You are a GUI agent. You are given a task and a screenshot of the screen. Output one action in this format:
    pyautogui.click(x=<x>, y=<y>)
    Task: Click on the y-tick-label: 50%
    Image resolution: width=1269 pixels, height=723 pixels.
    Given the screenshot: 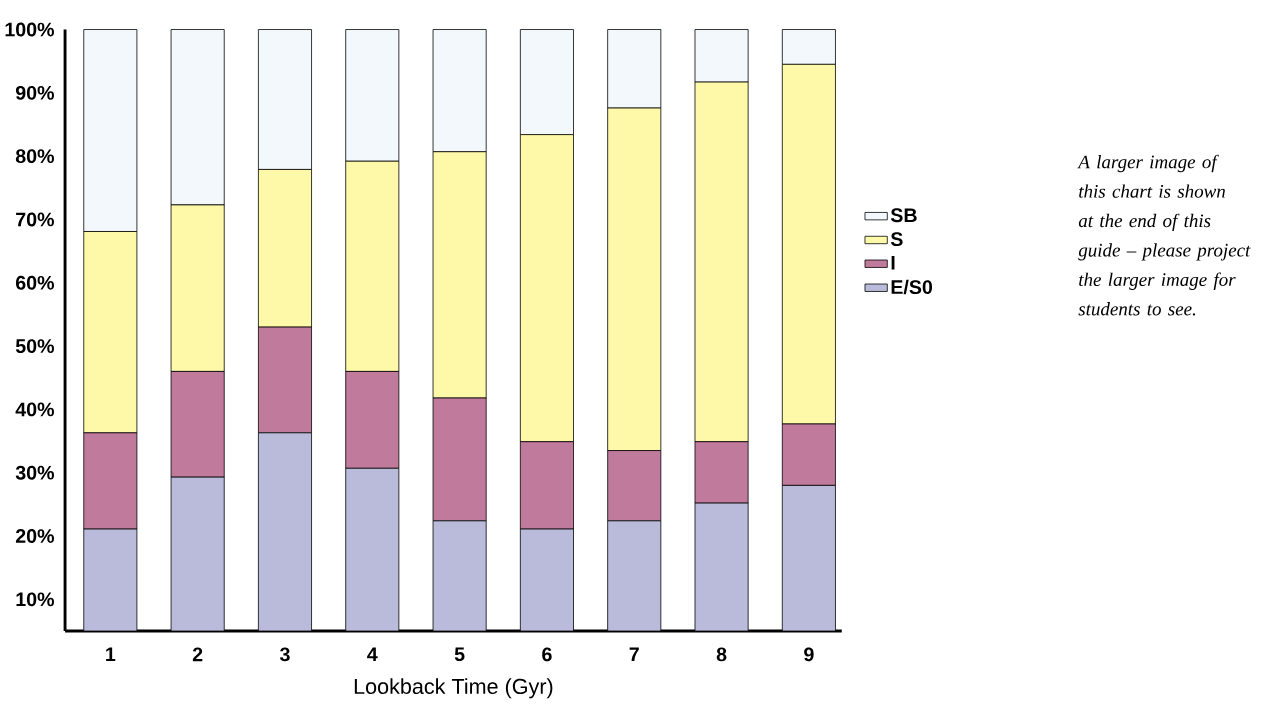 What is the action you would take?
    pyautogui.click(x=34, y=346)
    